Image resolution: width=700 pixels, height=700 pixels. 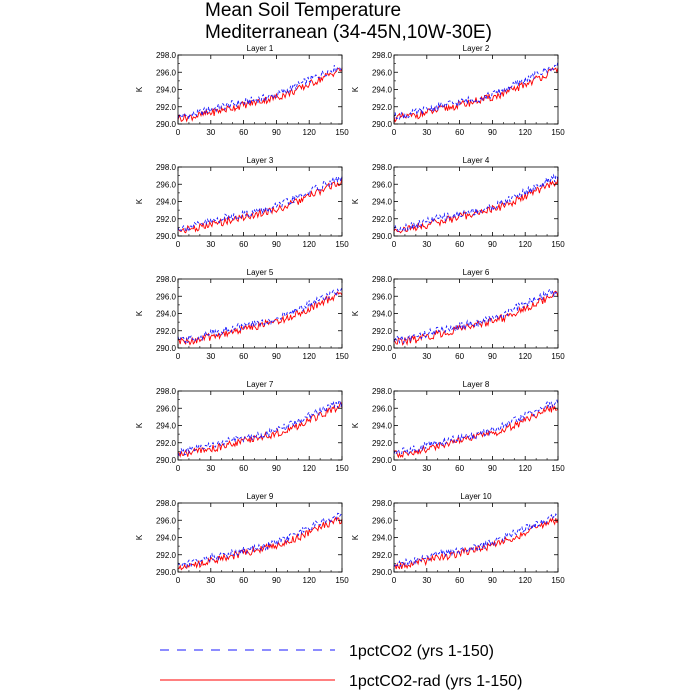 I want to click on panel-title: Layer 9, so click(x=260, y=496).